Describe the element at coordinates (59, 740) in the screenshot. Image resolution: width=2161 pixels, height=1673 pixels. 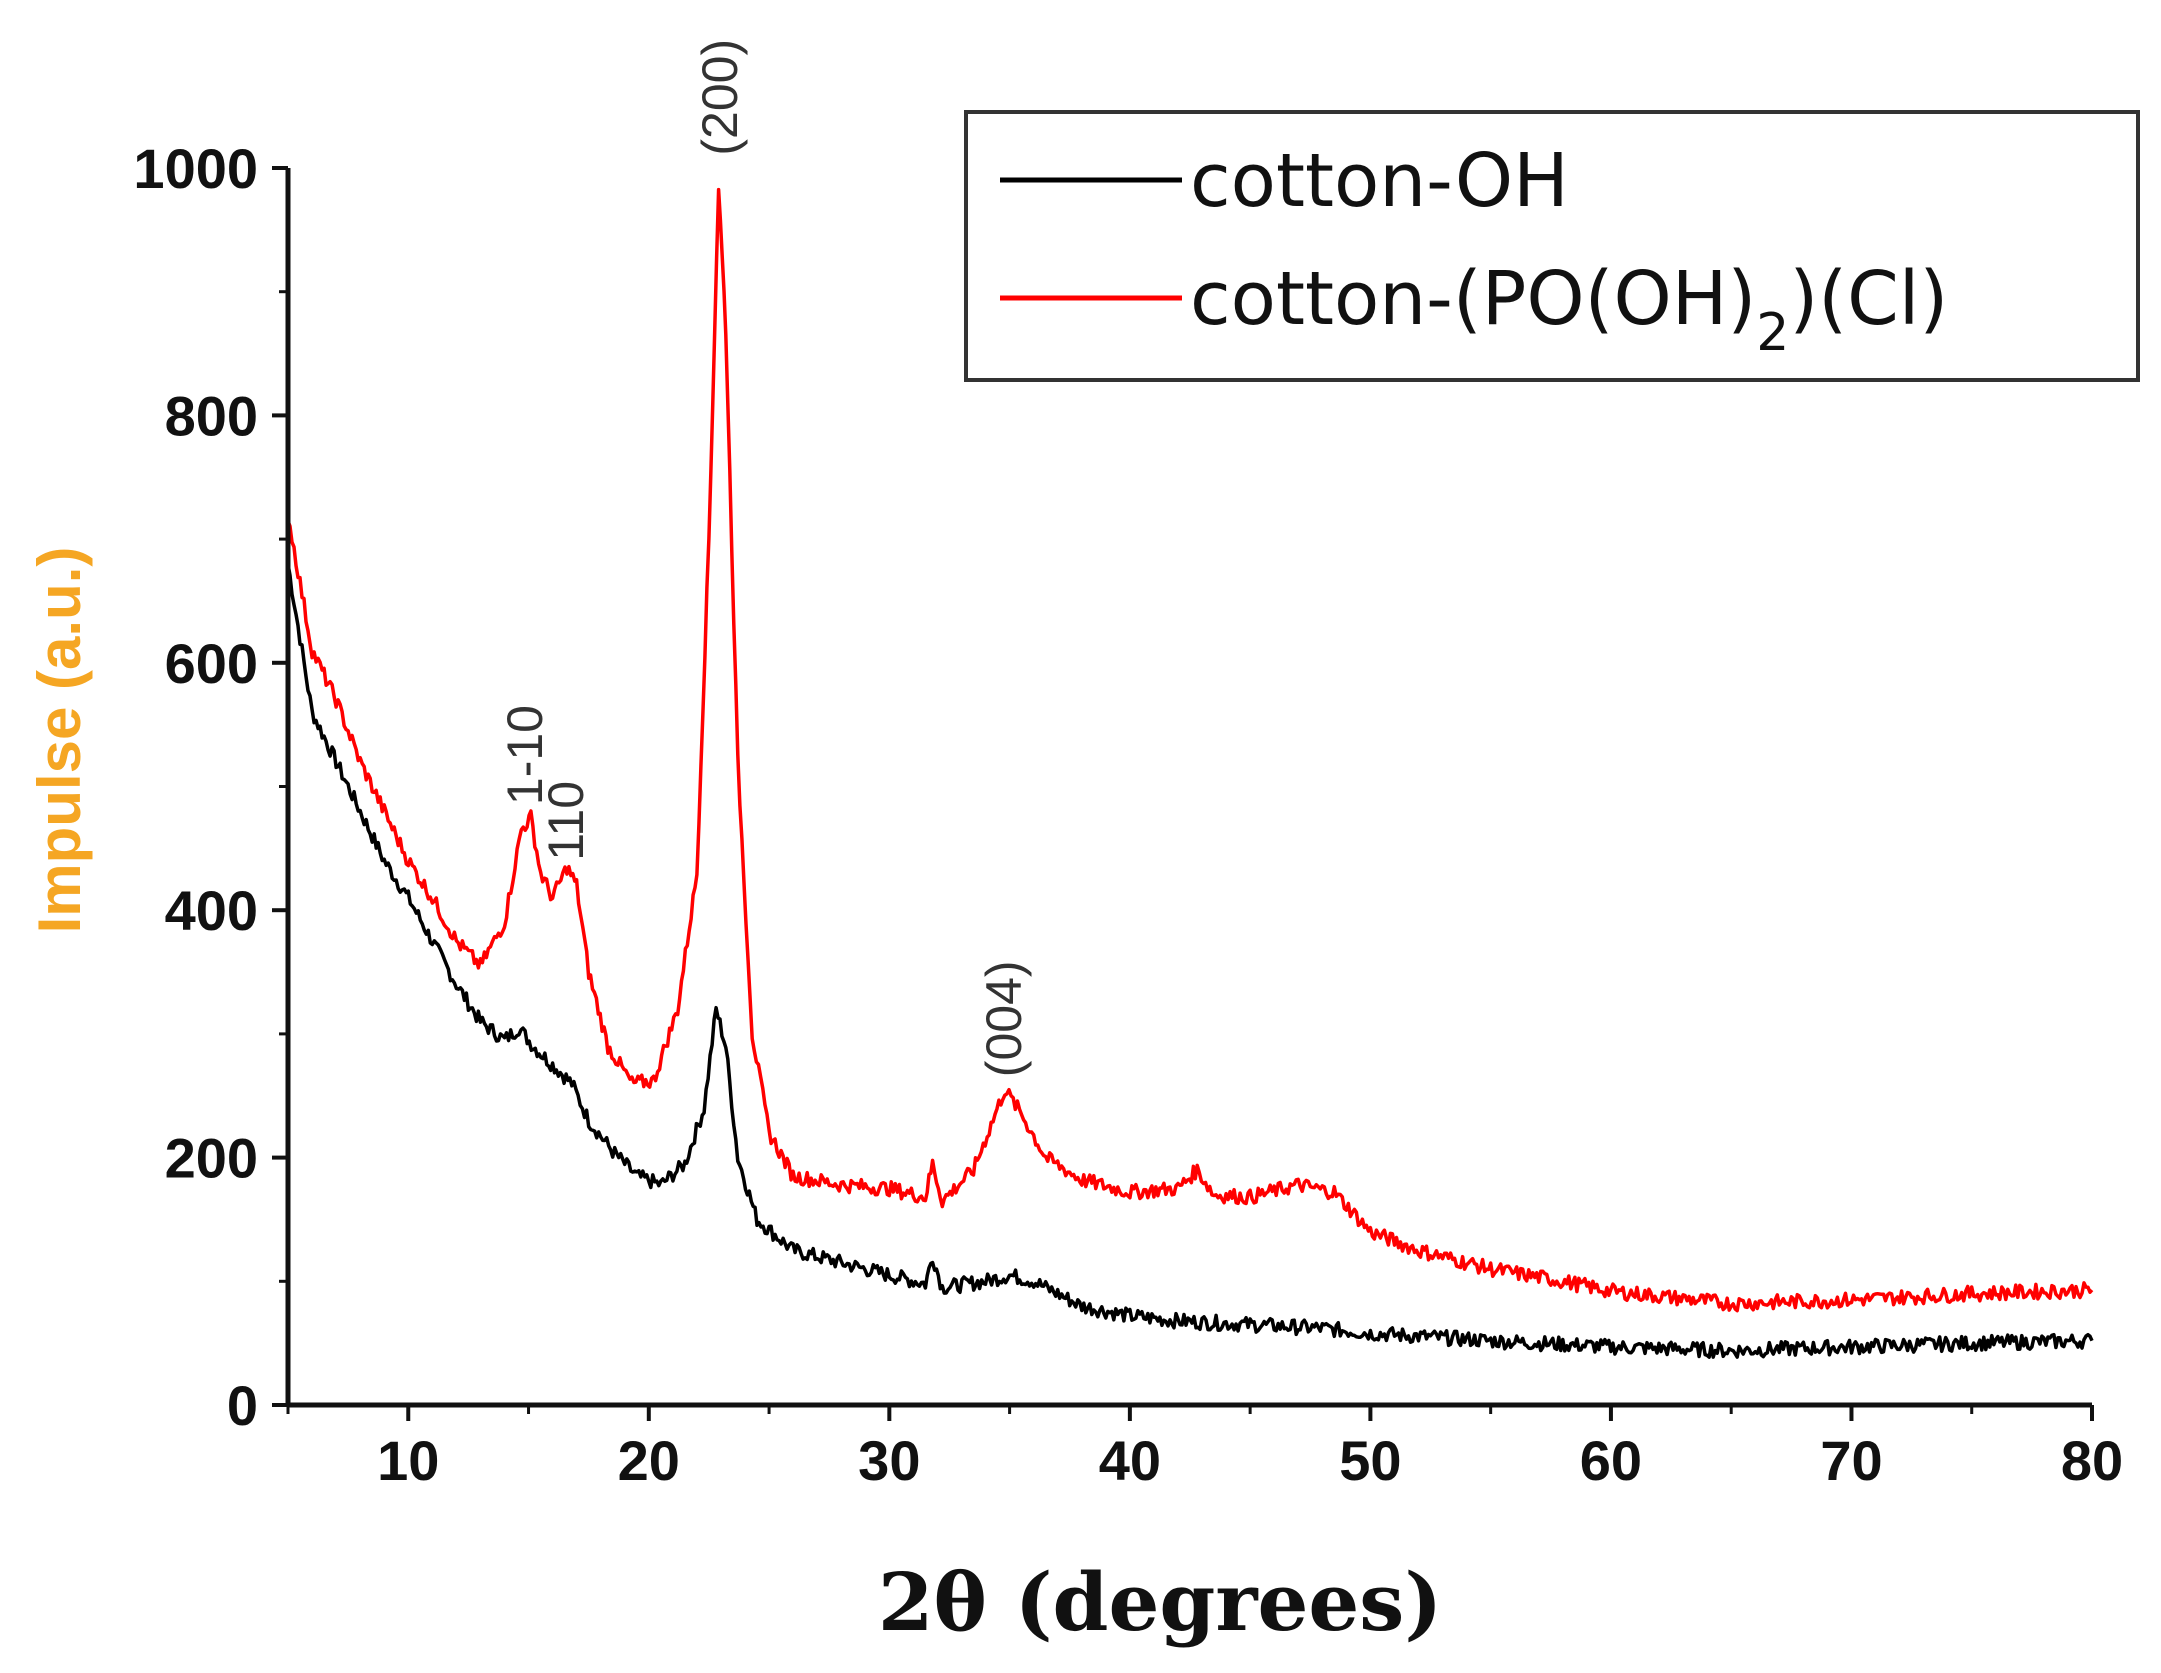
I see `y-axis-title: Impulse (a.u.)` at that location.